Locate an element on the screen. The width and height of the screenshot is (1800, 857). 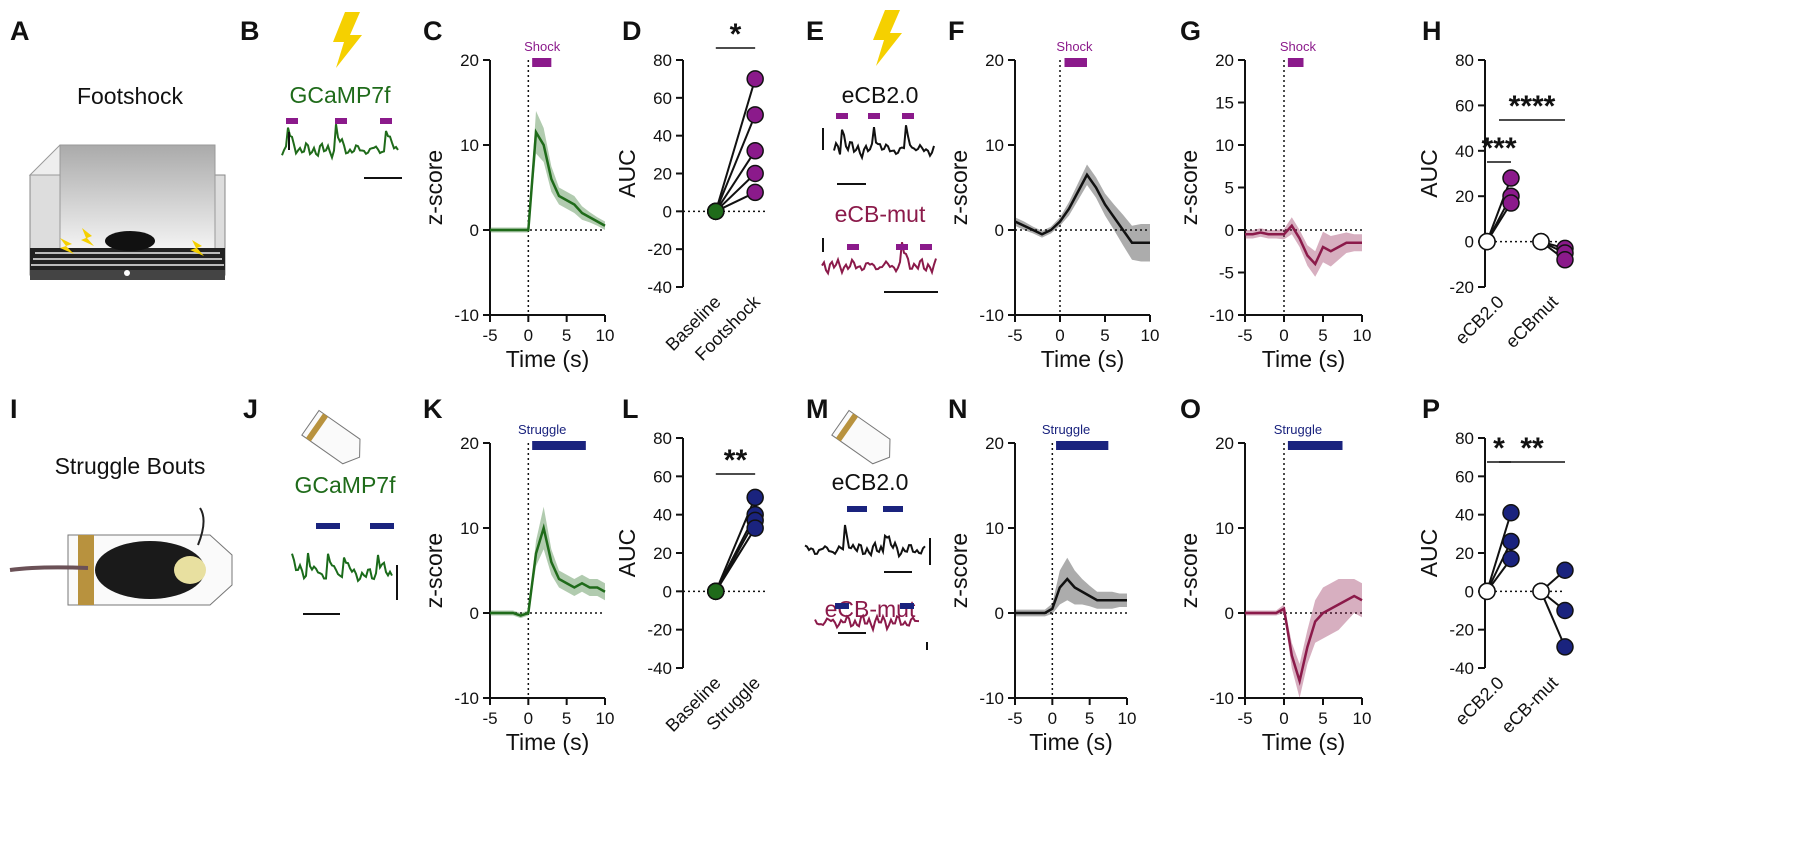
y-tick-label: 5 is located at coordinates (1229, 188).